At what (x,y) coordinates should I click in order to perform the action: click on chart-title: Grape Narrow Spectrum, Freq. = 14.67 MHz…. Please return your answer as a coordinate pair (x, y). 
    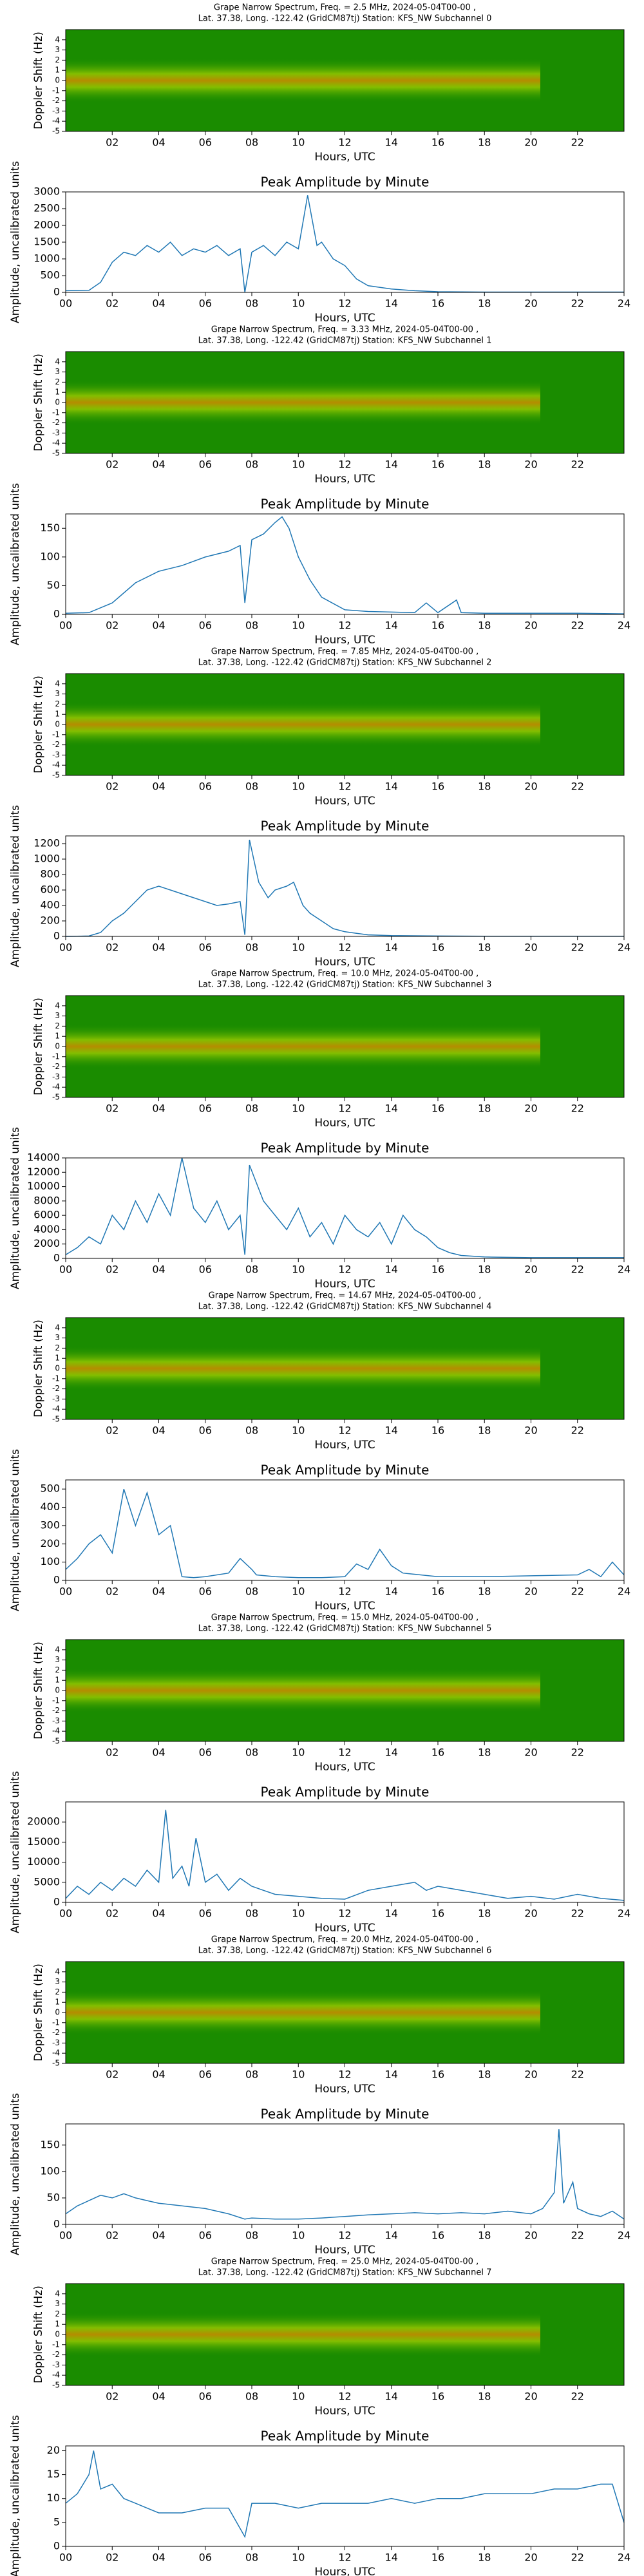
    Looking at the image, I should click on (346, 1296).